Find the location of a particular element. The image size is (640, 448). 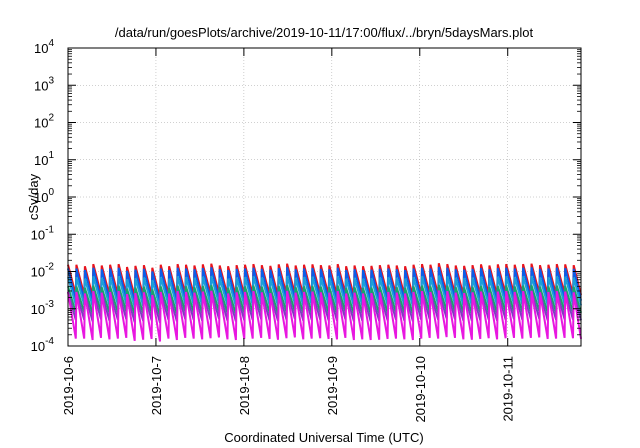

x-axis-label: Coordinated Universal Time (UTC) is located at coordinates (323, 437).